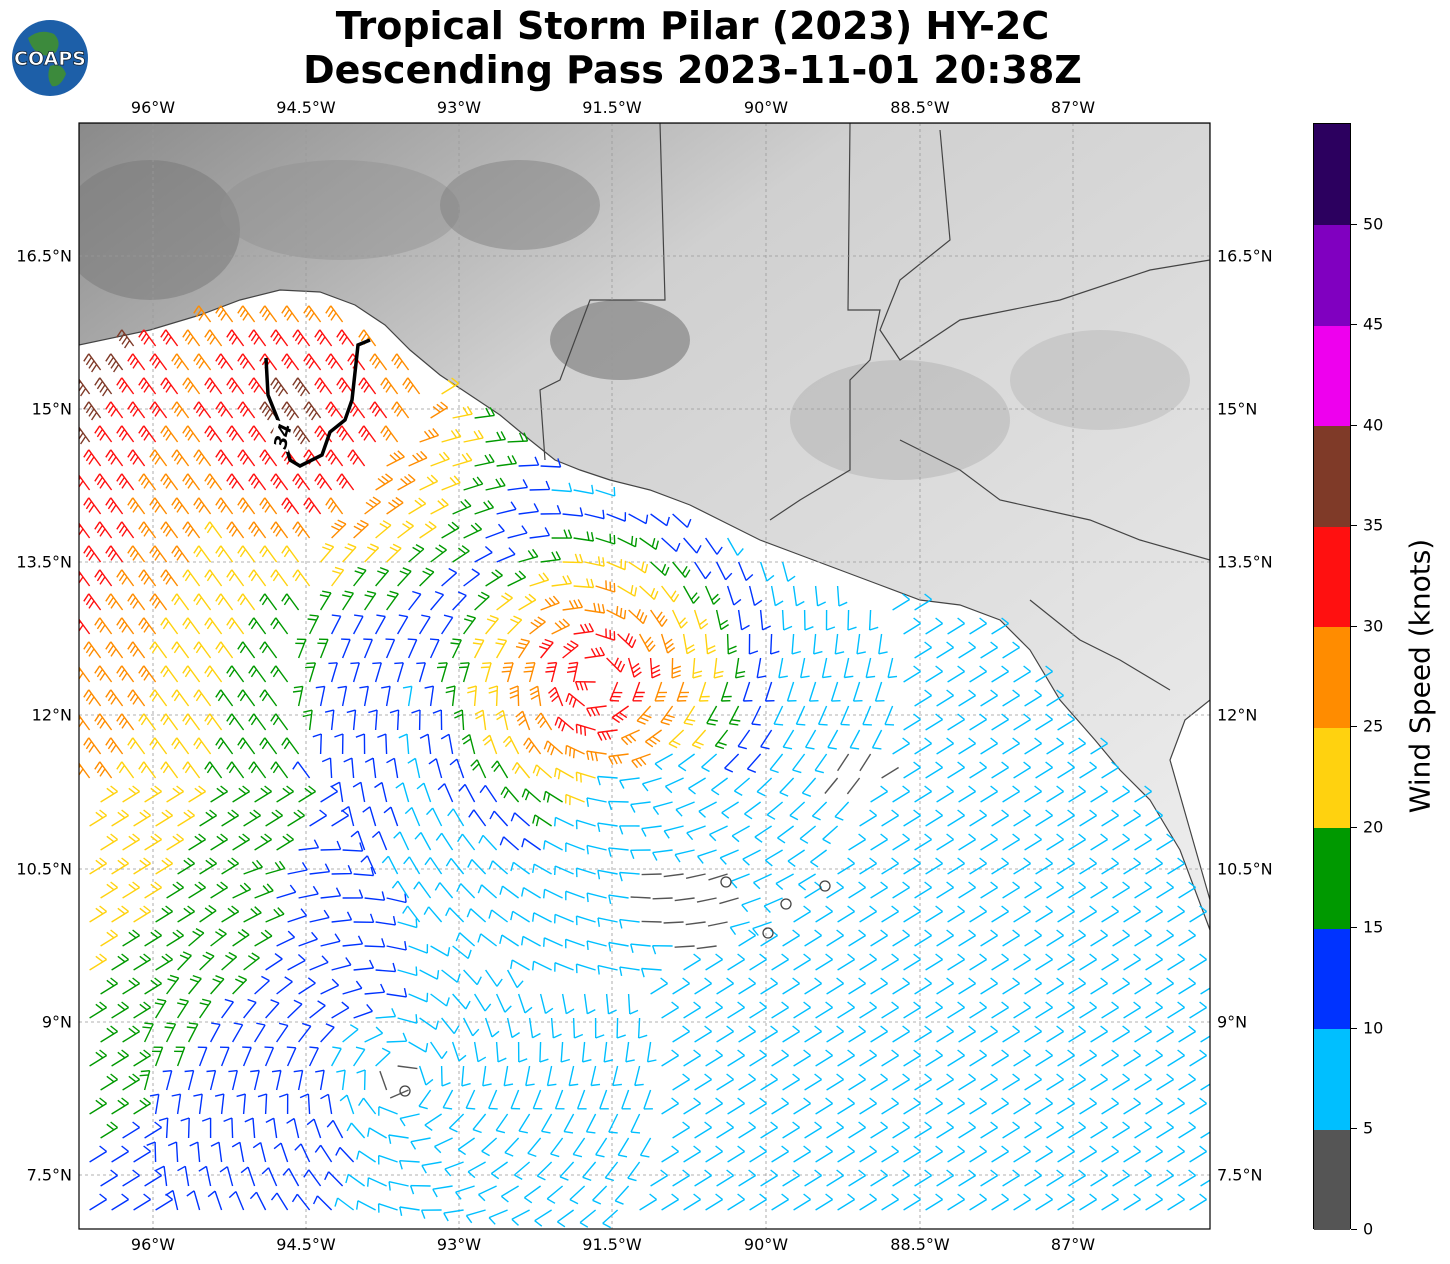  I want to click on lon-tick-bot: 91.5°W, so click(612, 1244).